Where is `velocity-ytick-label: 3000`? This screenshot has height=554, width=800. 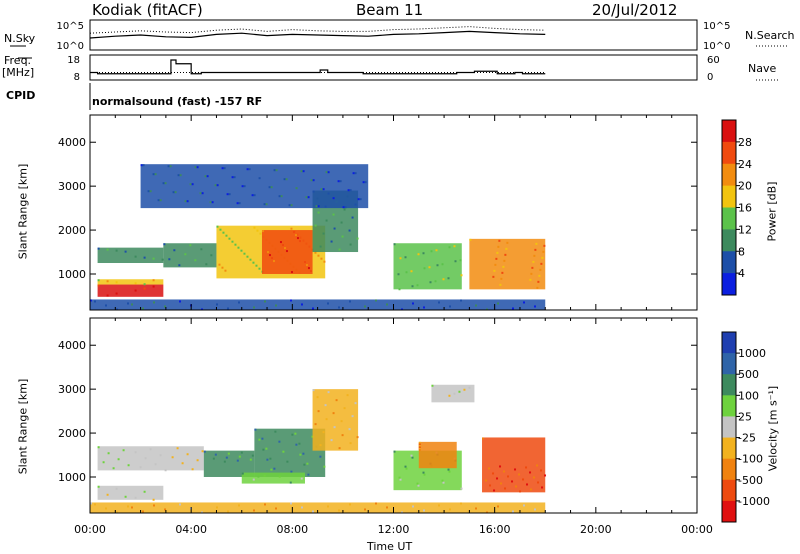 velocity-ytick-label: 3000 is located at coordinates (72, 389).